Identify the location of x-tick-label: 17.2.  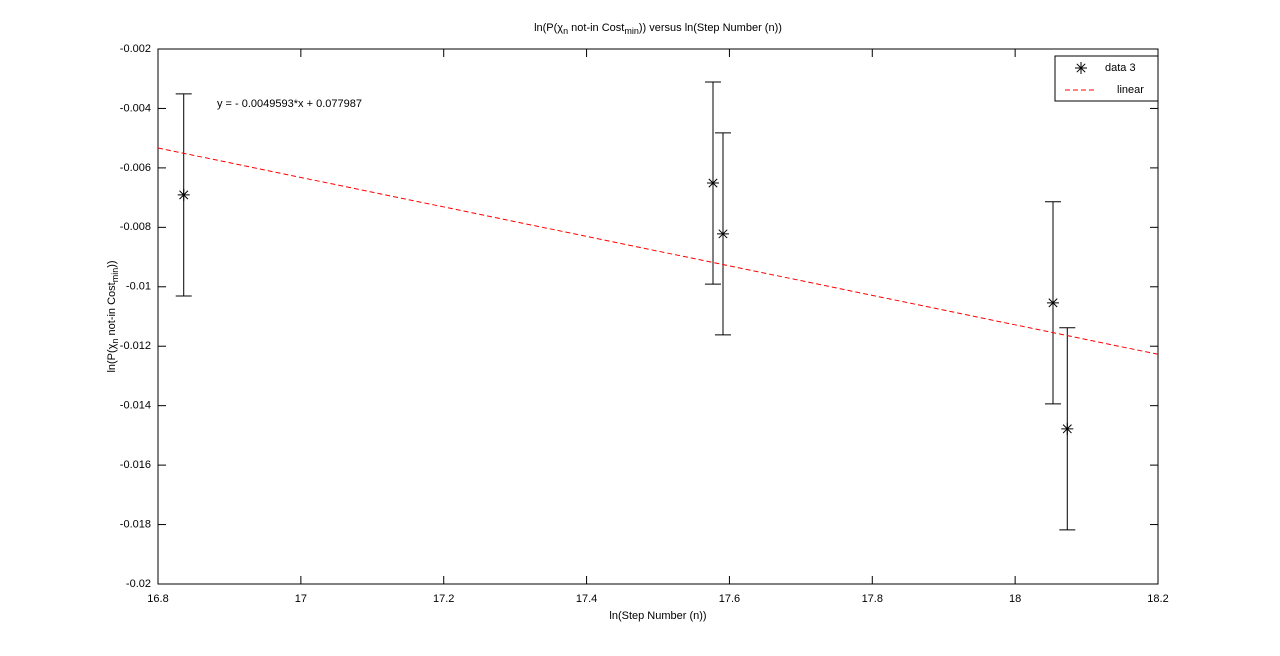
(443, 599).